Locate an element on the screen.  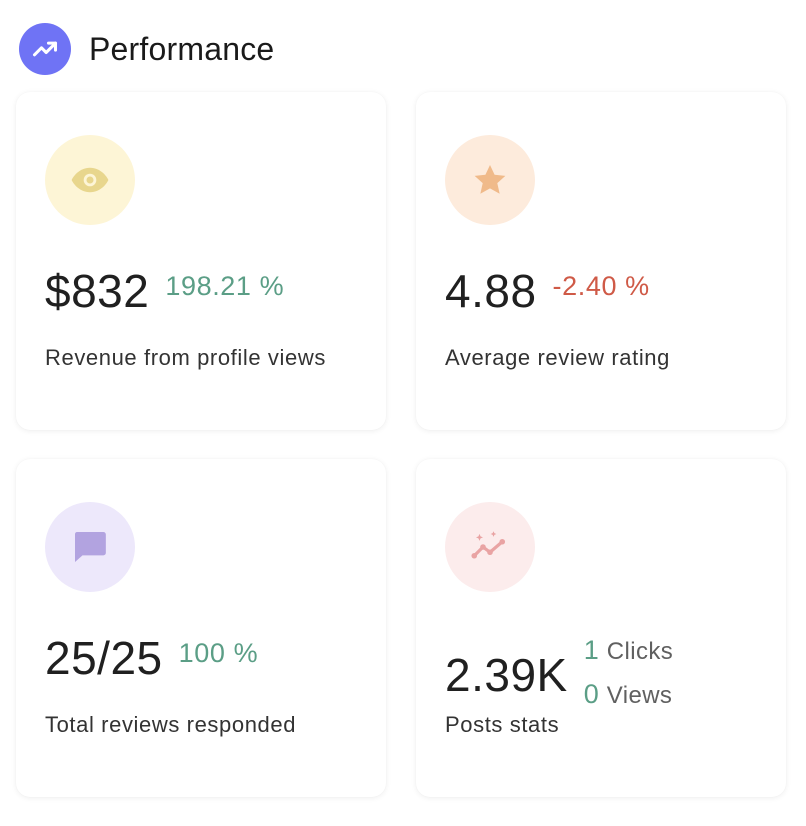
section-title: Performance is located at coordinates (182, 48).